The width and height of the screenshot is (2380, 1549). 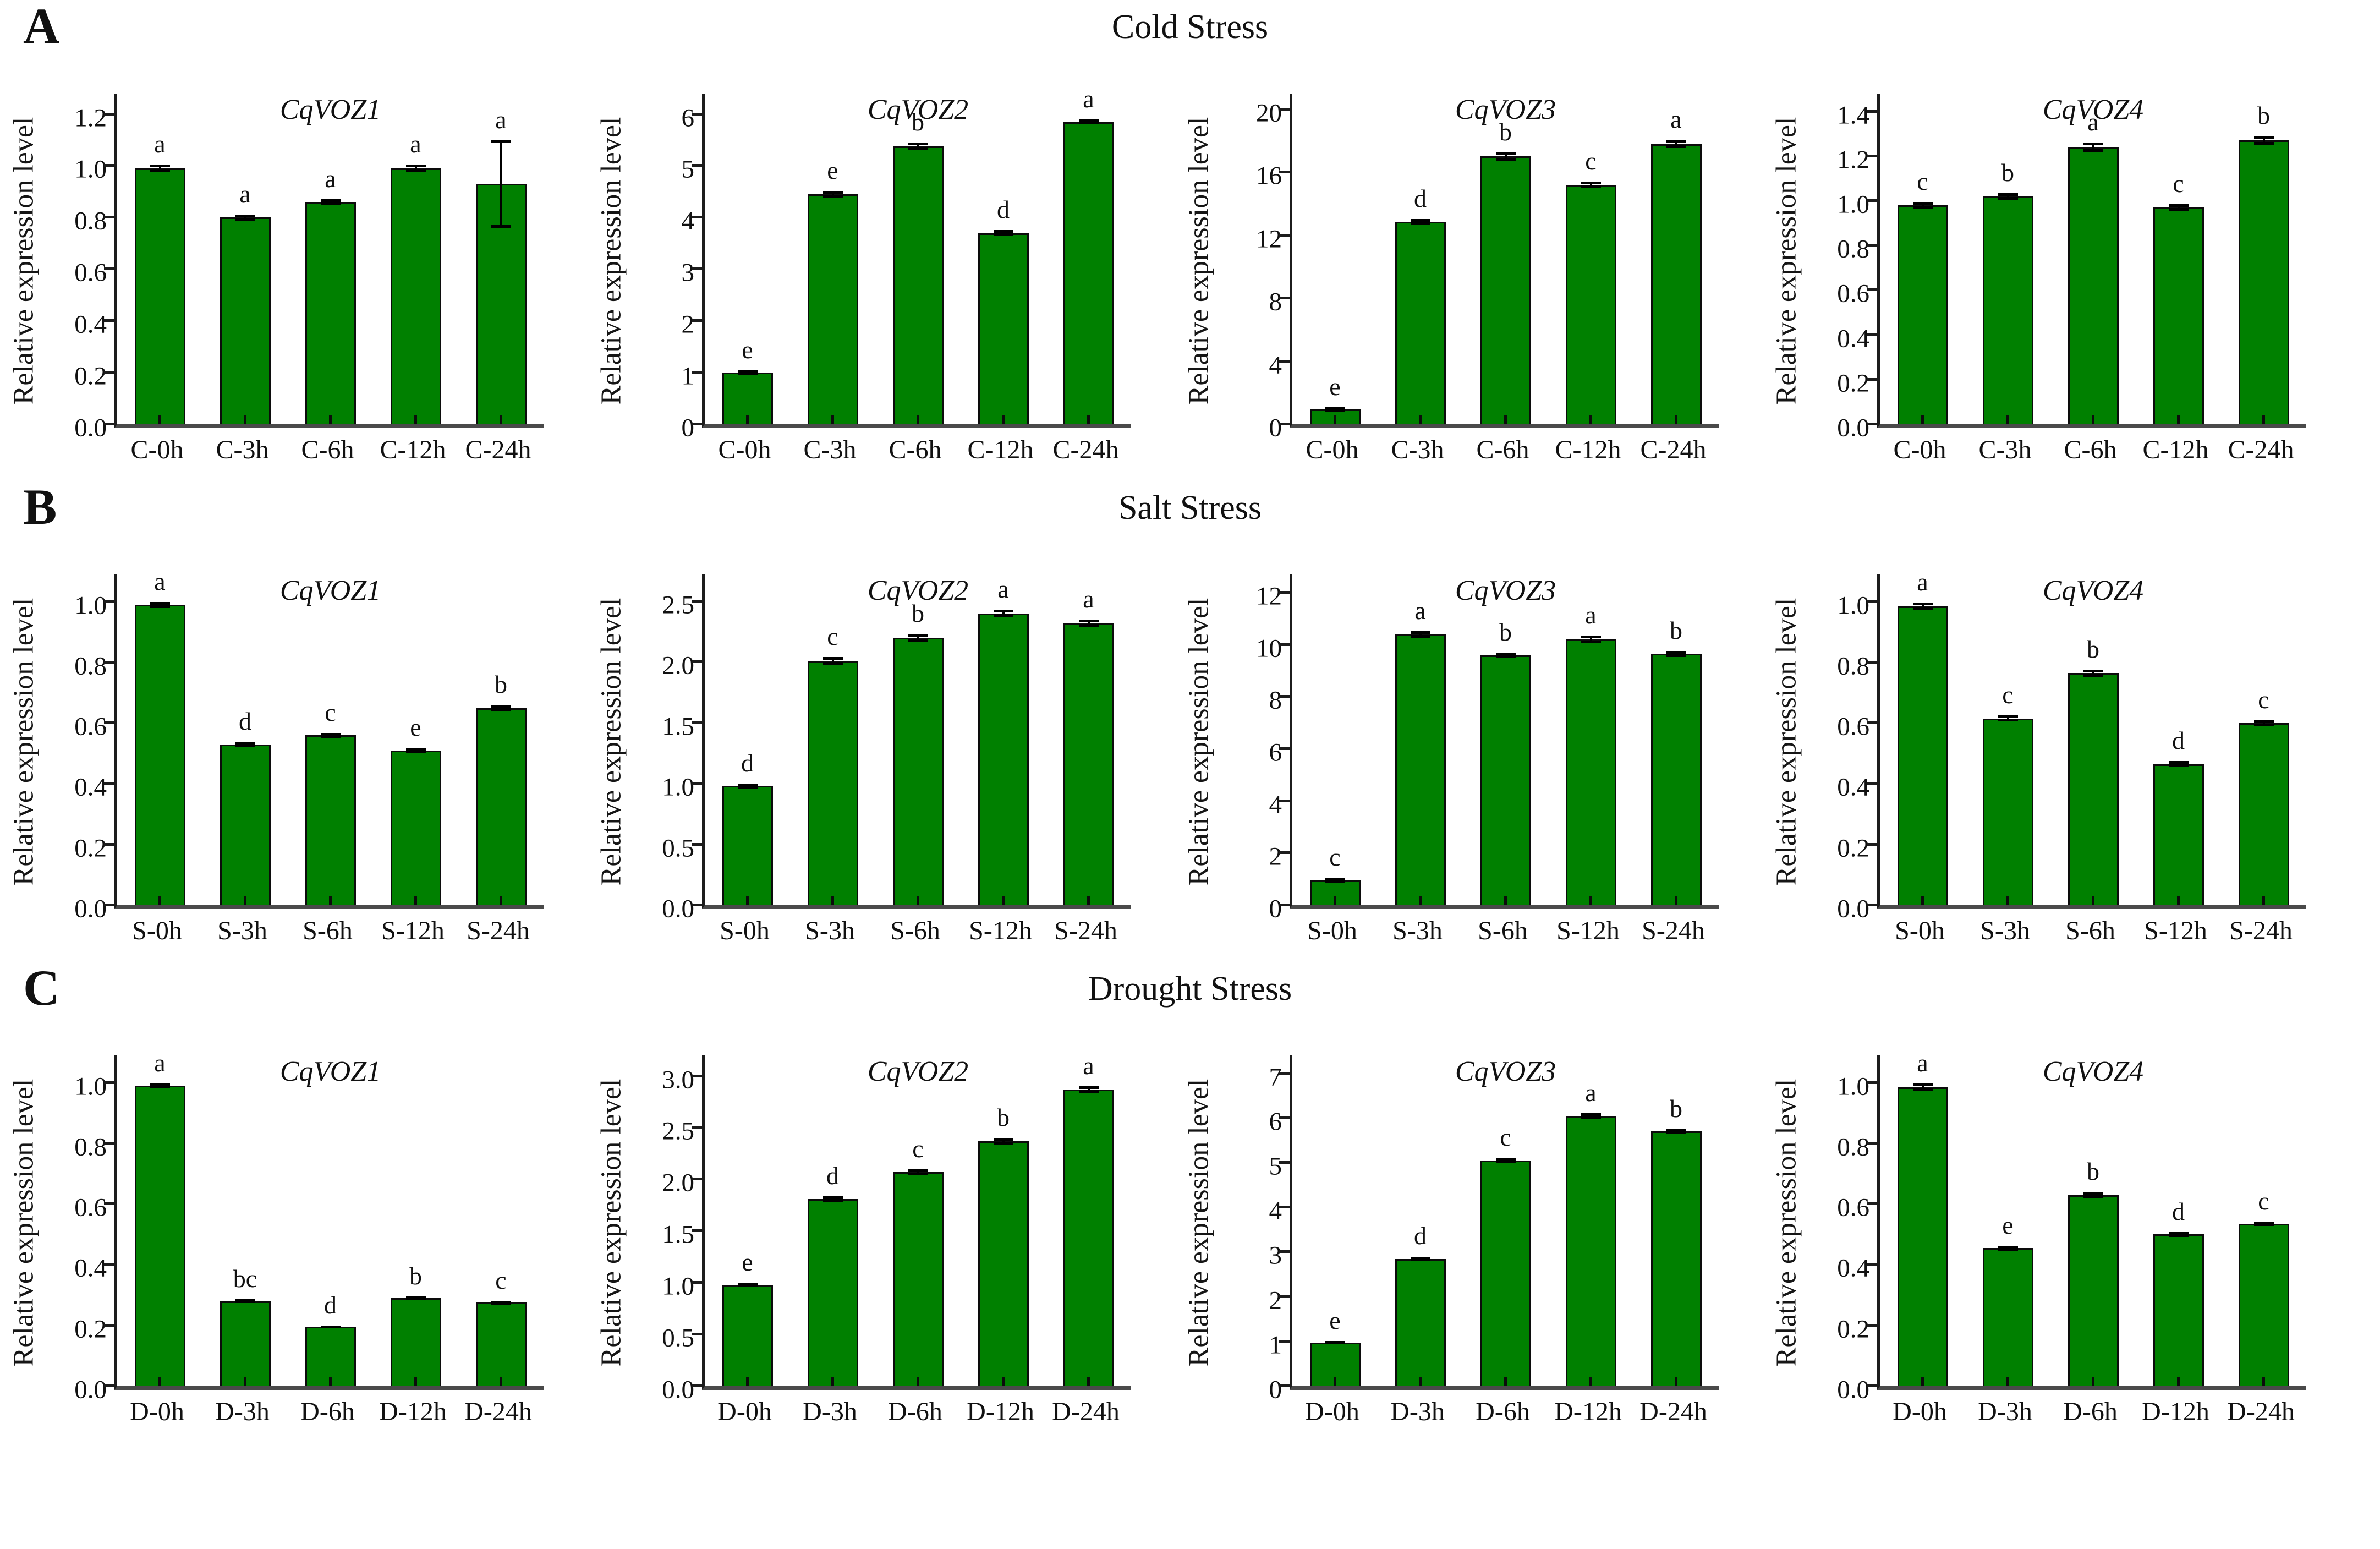 I want to click on y-tick-labels: 0.0 0.2 0.4 0.6 0.8 1.0 1.2, so click(x=78, y=267).